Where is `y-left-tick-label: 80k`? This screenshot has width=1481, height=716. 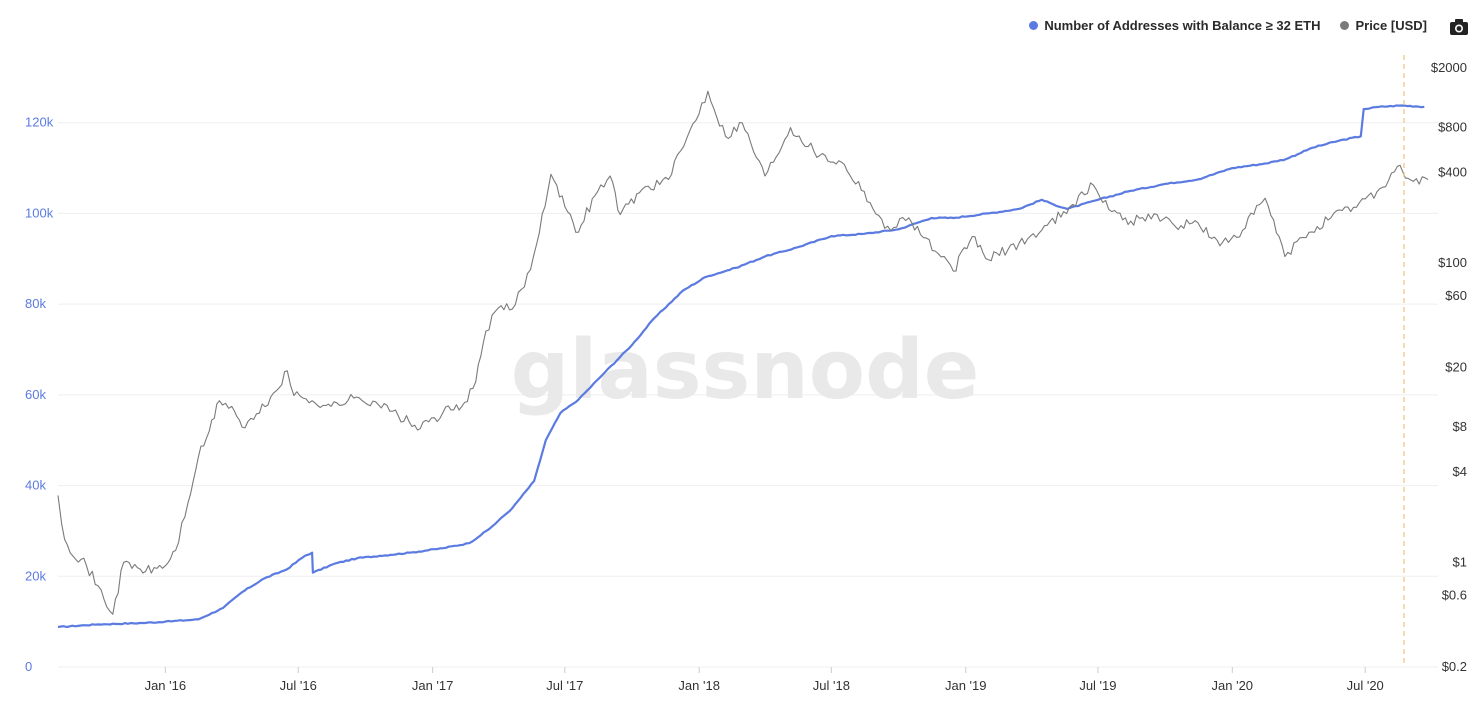
y-left-tick-label: 80k is located at coordinates (35, 303).